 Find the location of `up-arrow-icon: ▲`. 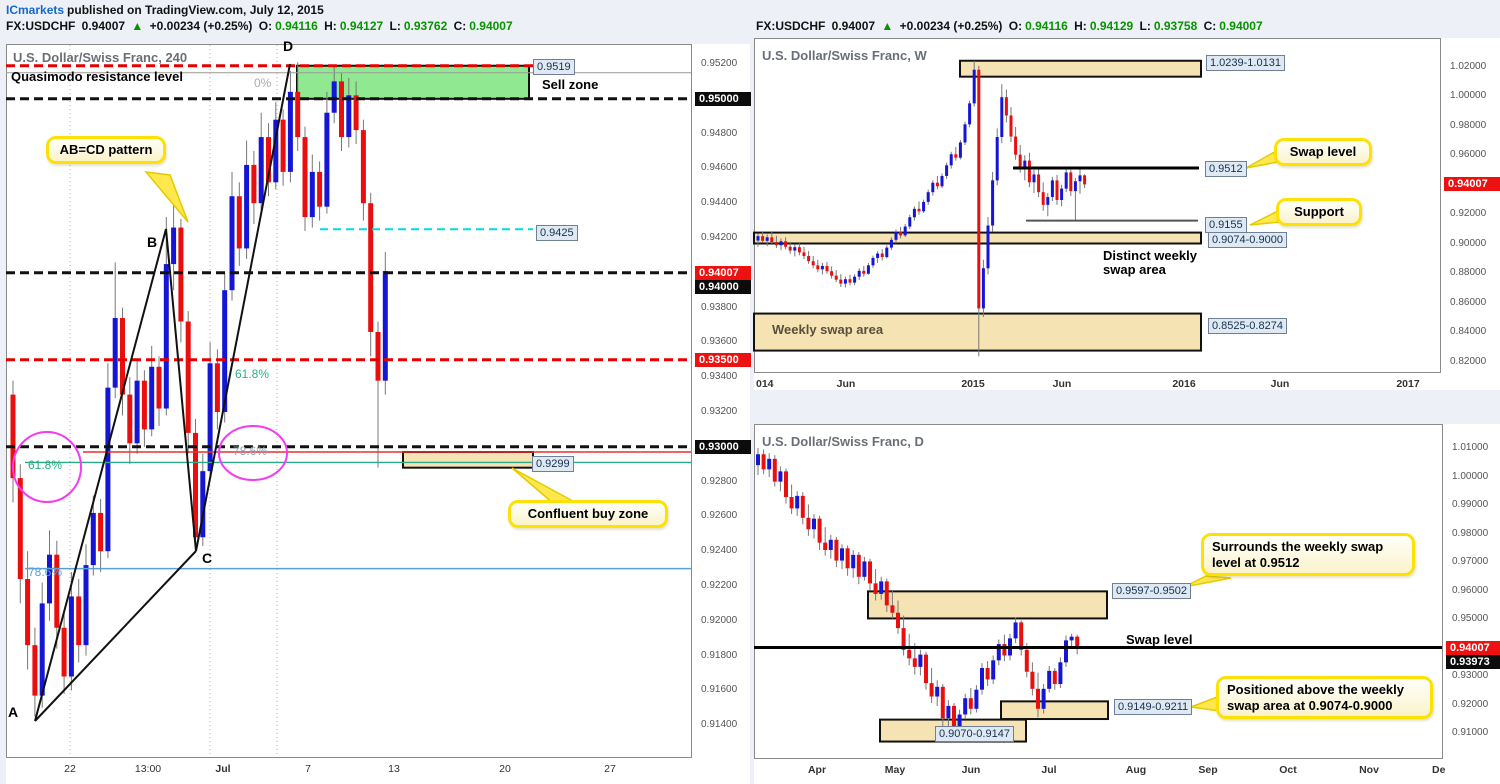

up-arrow-icon: ▲ is located at coordinates (137, 26).